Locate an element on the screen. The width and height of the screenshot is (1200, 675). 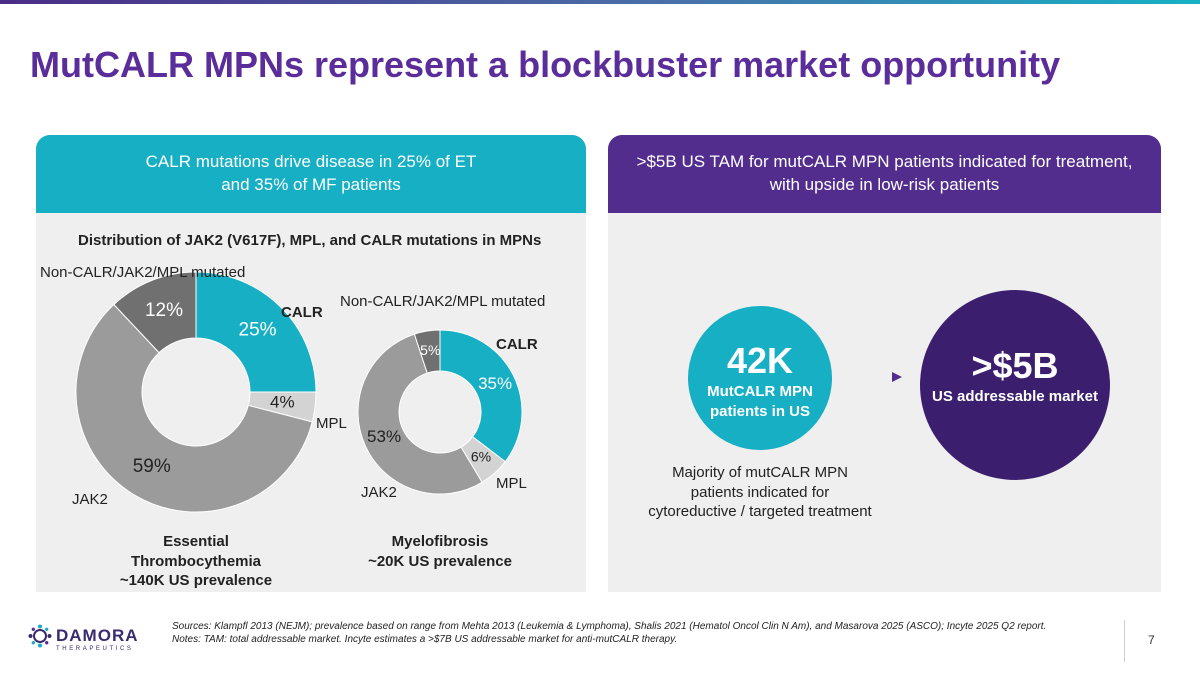
mf-slice-calr is located at coordinates (481, 396).